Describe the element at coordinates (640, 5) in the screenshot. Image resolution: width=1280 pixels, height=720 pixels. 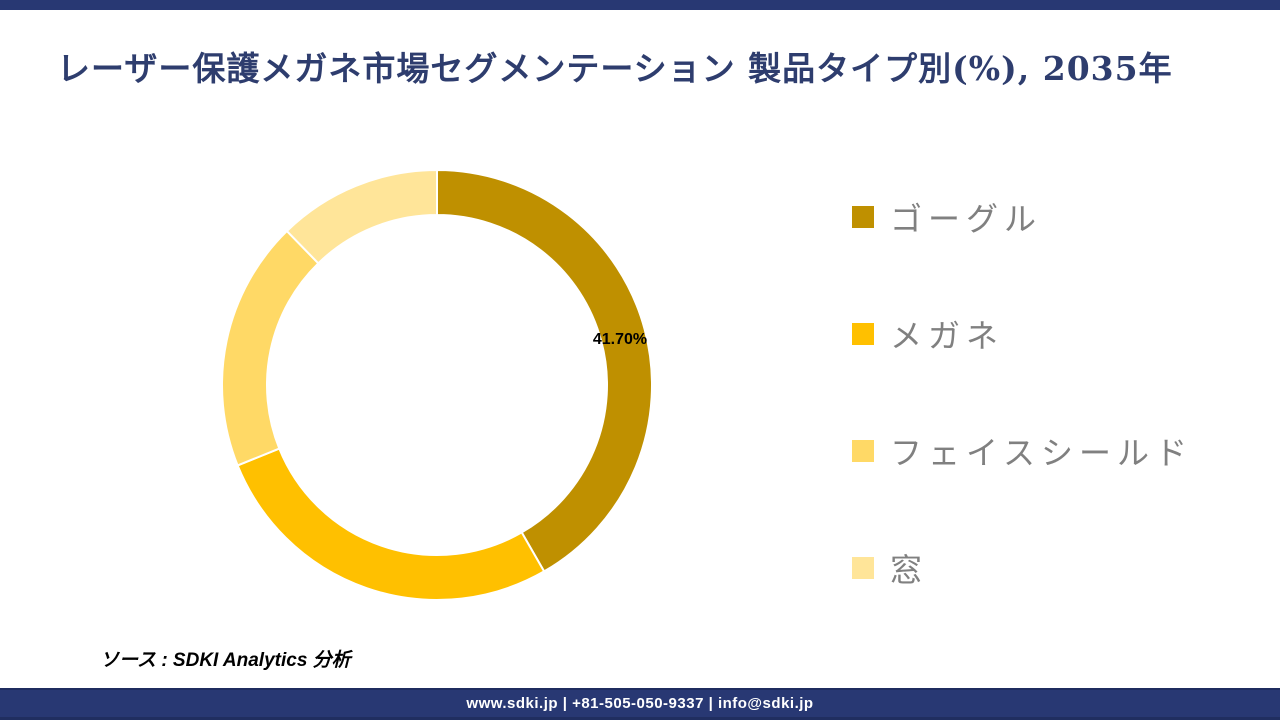
I see `top-bar` at that location.